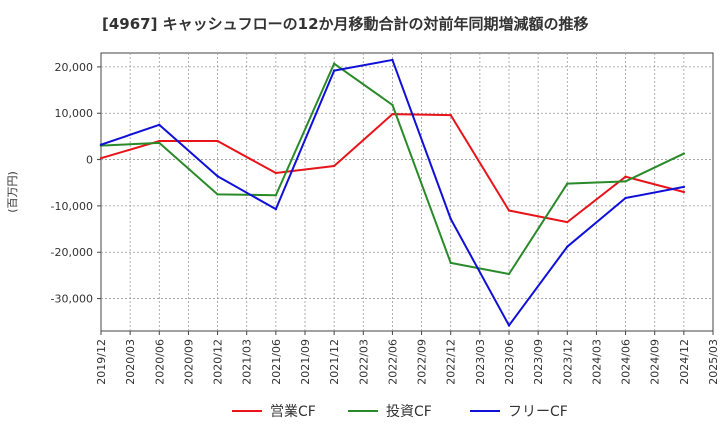 The height and width of the screenshot is (440, 720). I want to click on x-tick-label: 2024/12, so click(684, 362).